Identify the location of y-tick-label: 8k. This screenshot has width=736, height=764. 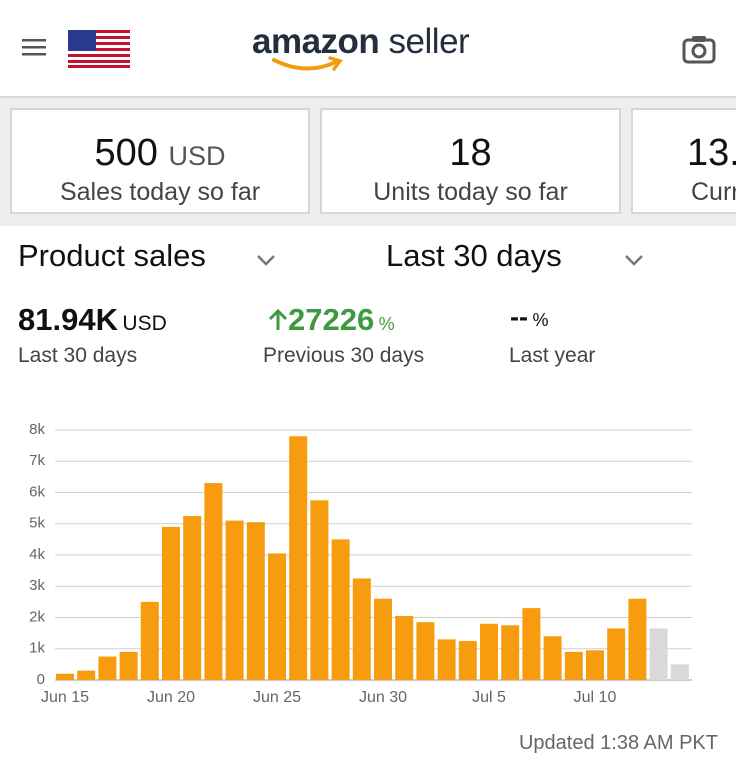
(37, 429).